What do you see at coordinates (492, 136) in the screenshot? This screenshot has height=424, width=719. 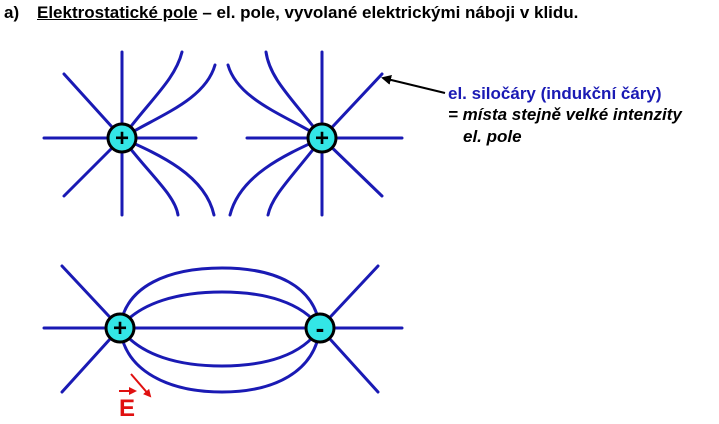 I see `annotation-line-3: el. pole` at bounding box center [492, 136].